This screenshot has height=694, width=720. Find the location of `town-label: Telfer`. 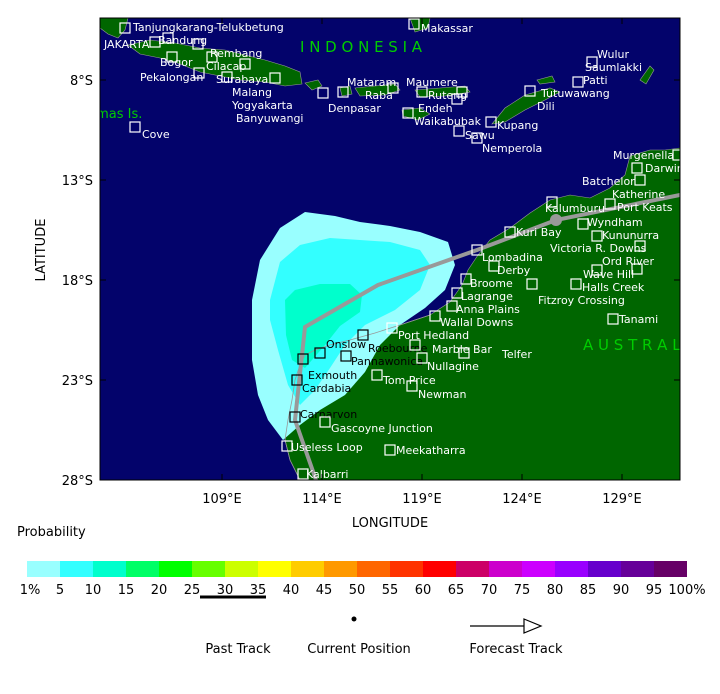

town-label: Telfer is located at coordinates (516, 354).